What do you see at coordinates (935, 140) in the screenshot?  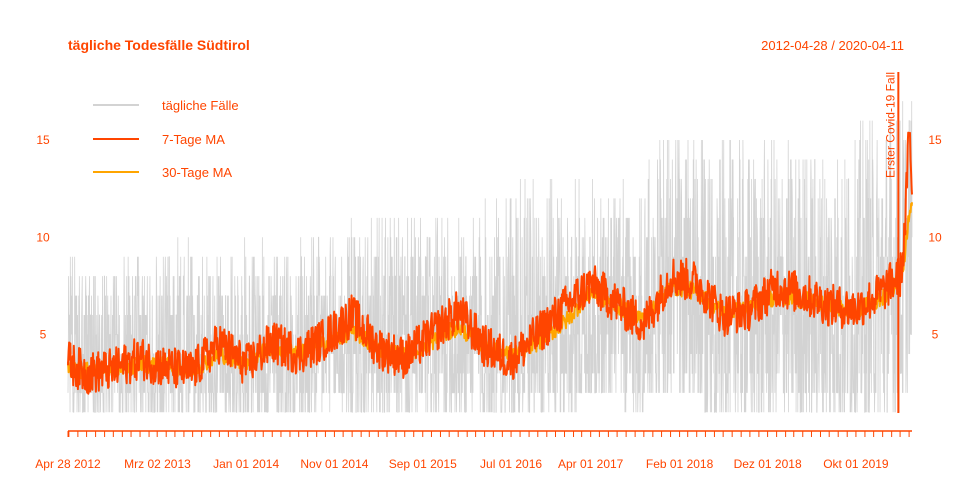 I see `y-tick-label-right: 15` at bounding box center [935, 140].